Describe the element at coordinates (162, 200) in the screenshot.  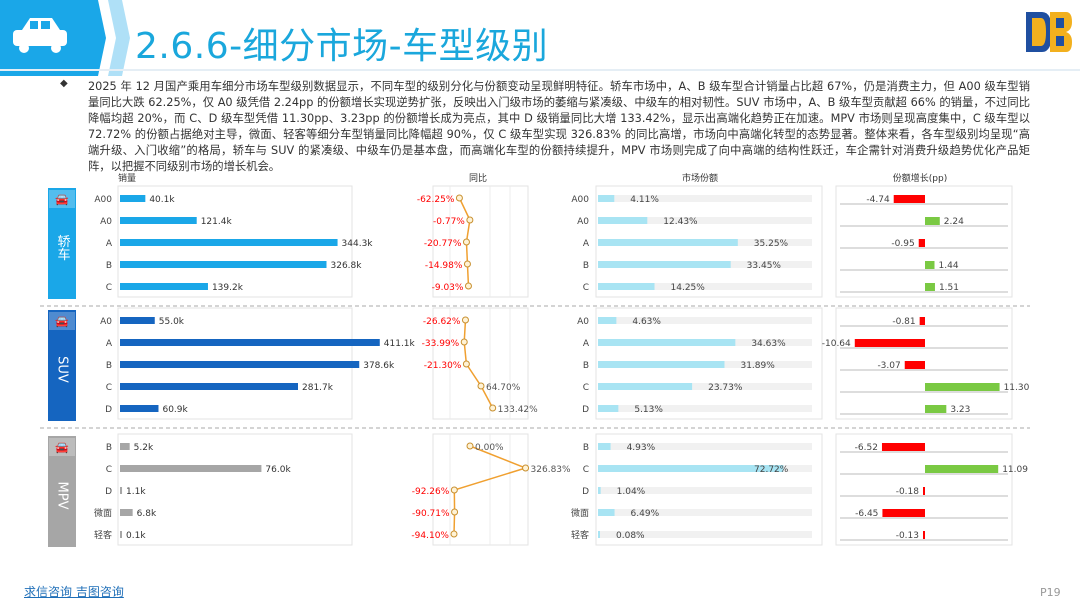
I see `sales-label: 40.1k` at that location.